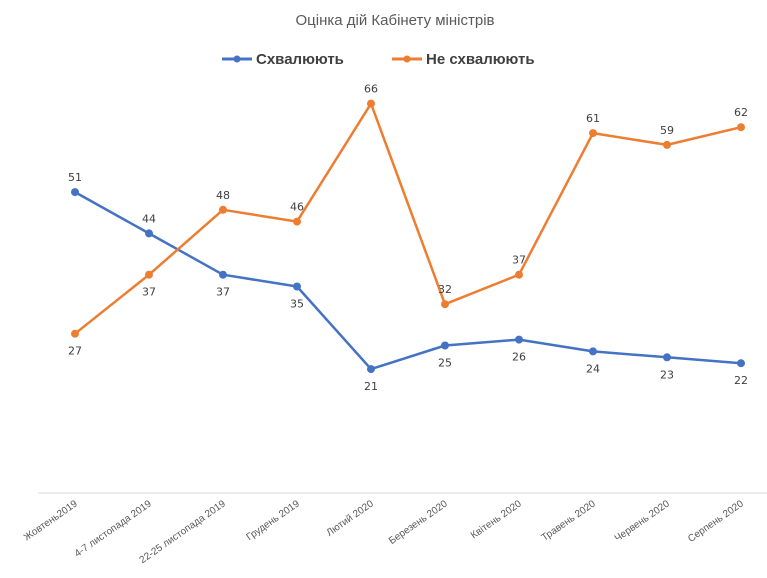  I want to click on data-label-disapprove: 62, so click(741, 112).